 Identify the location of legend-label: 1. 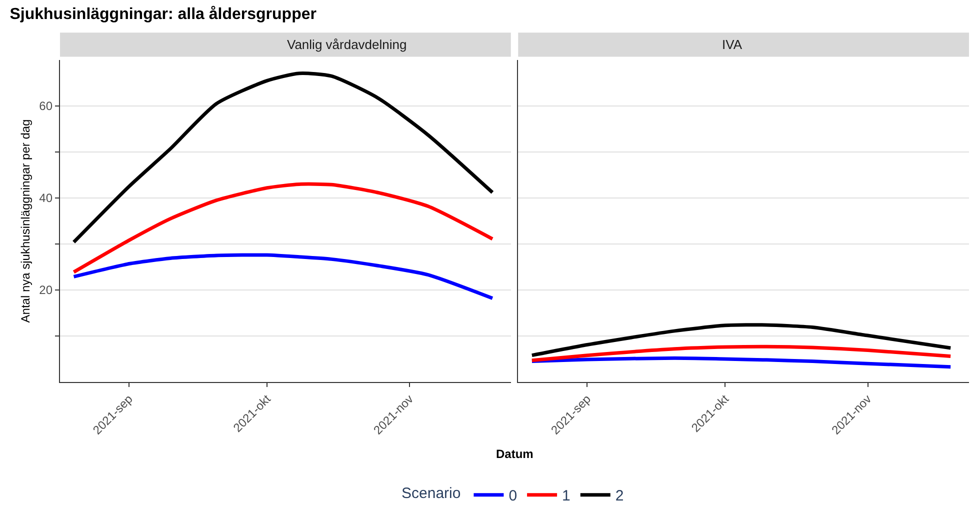
(566, 496).